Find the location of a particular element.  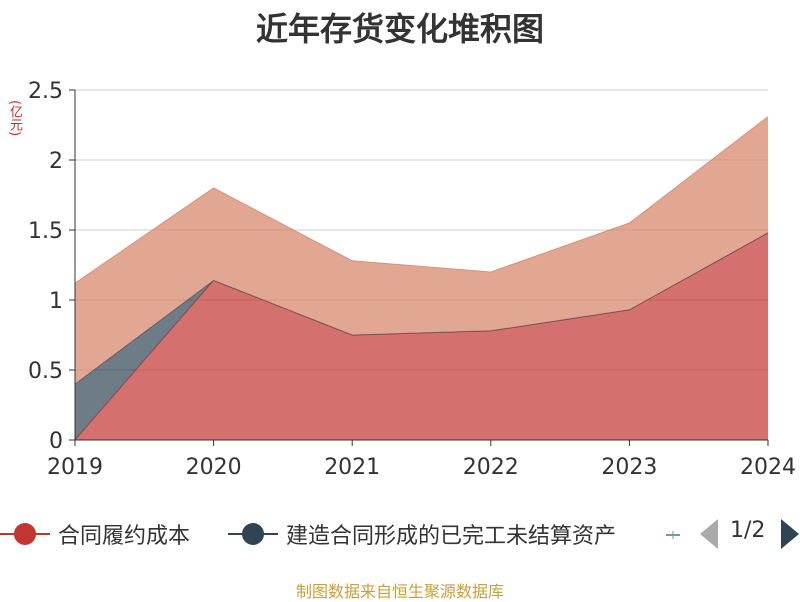

y-tick-label-0: 0 is located at coordinates (56, 441).